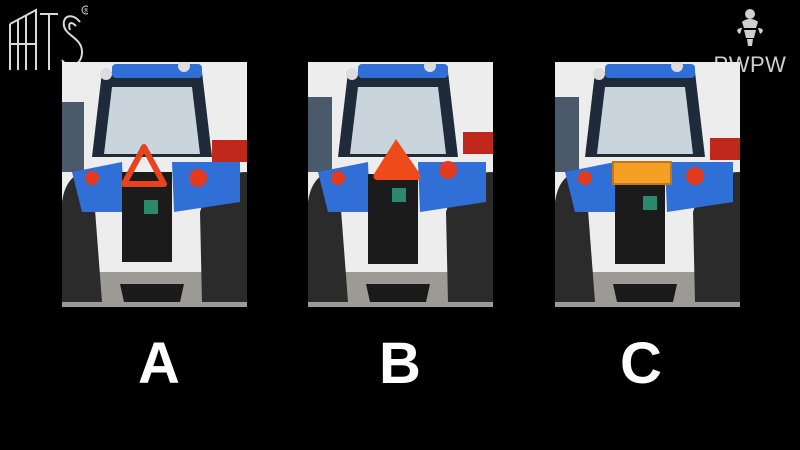  Describe the element at coordinates (85, 11) in the screenshot. I see `registered-mark: ®` at that location.